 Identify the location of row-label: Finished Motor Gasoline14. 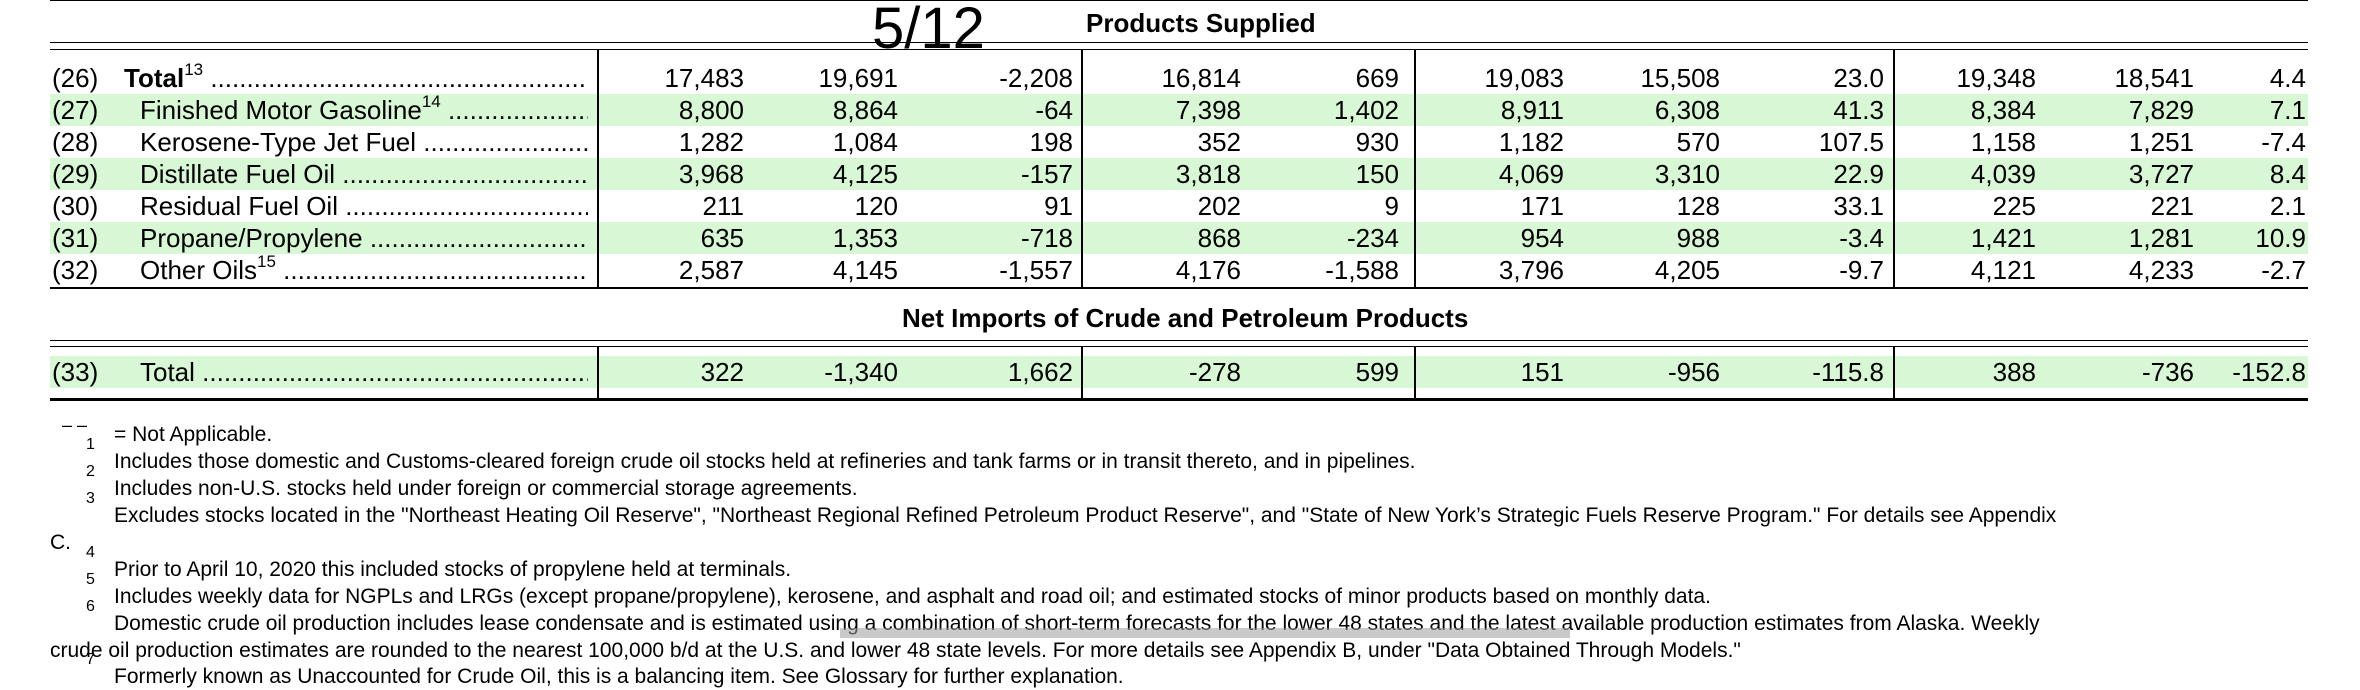
(364, 110).